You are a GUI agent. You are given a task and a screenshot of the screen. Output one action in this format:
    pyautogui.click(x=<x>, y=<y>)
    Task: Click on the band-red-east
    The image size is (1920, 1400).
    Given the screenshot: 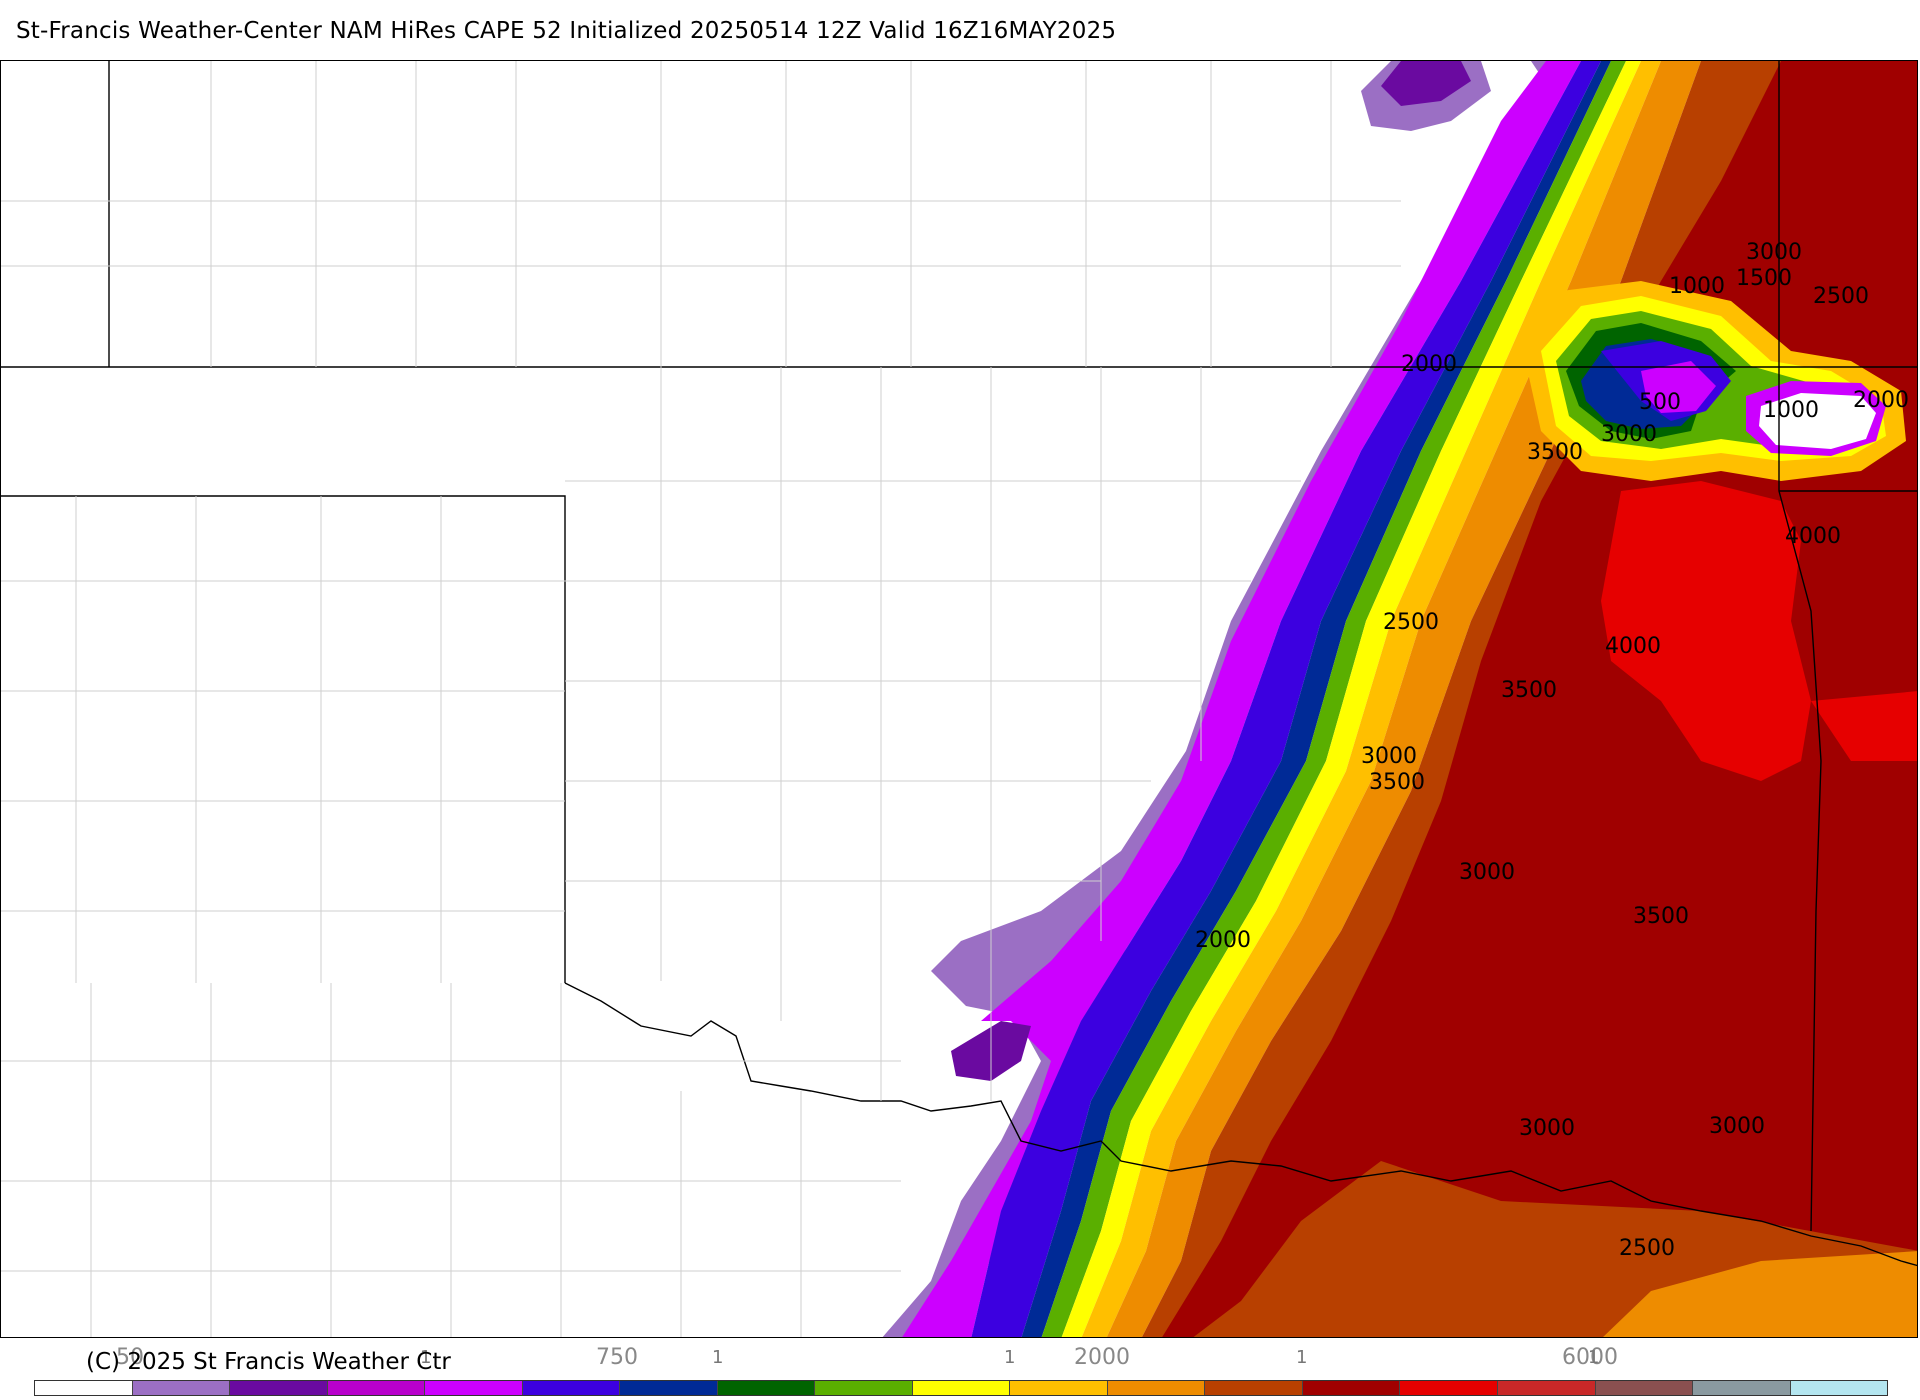 What is the action you would take?
    pyautogui.click(x=1864, y=726)
    